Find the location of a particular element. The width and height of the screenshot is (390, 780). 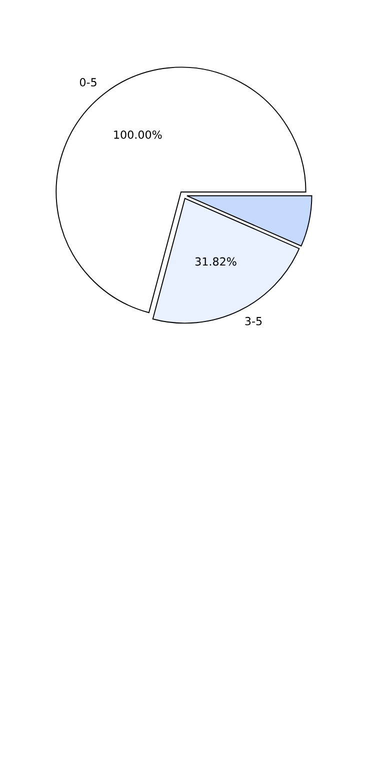

slice-label: 0-5 is located at coordinates (88, 82).